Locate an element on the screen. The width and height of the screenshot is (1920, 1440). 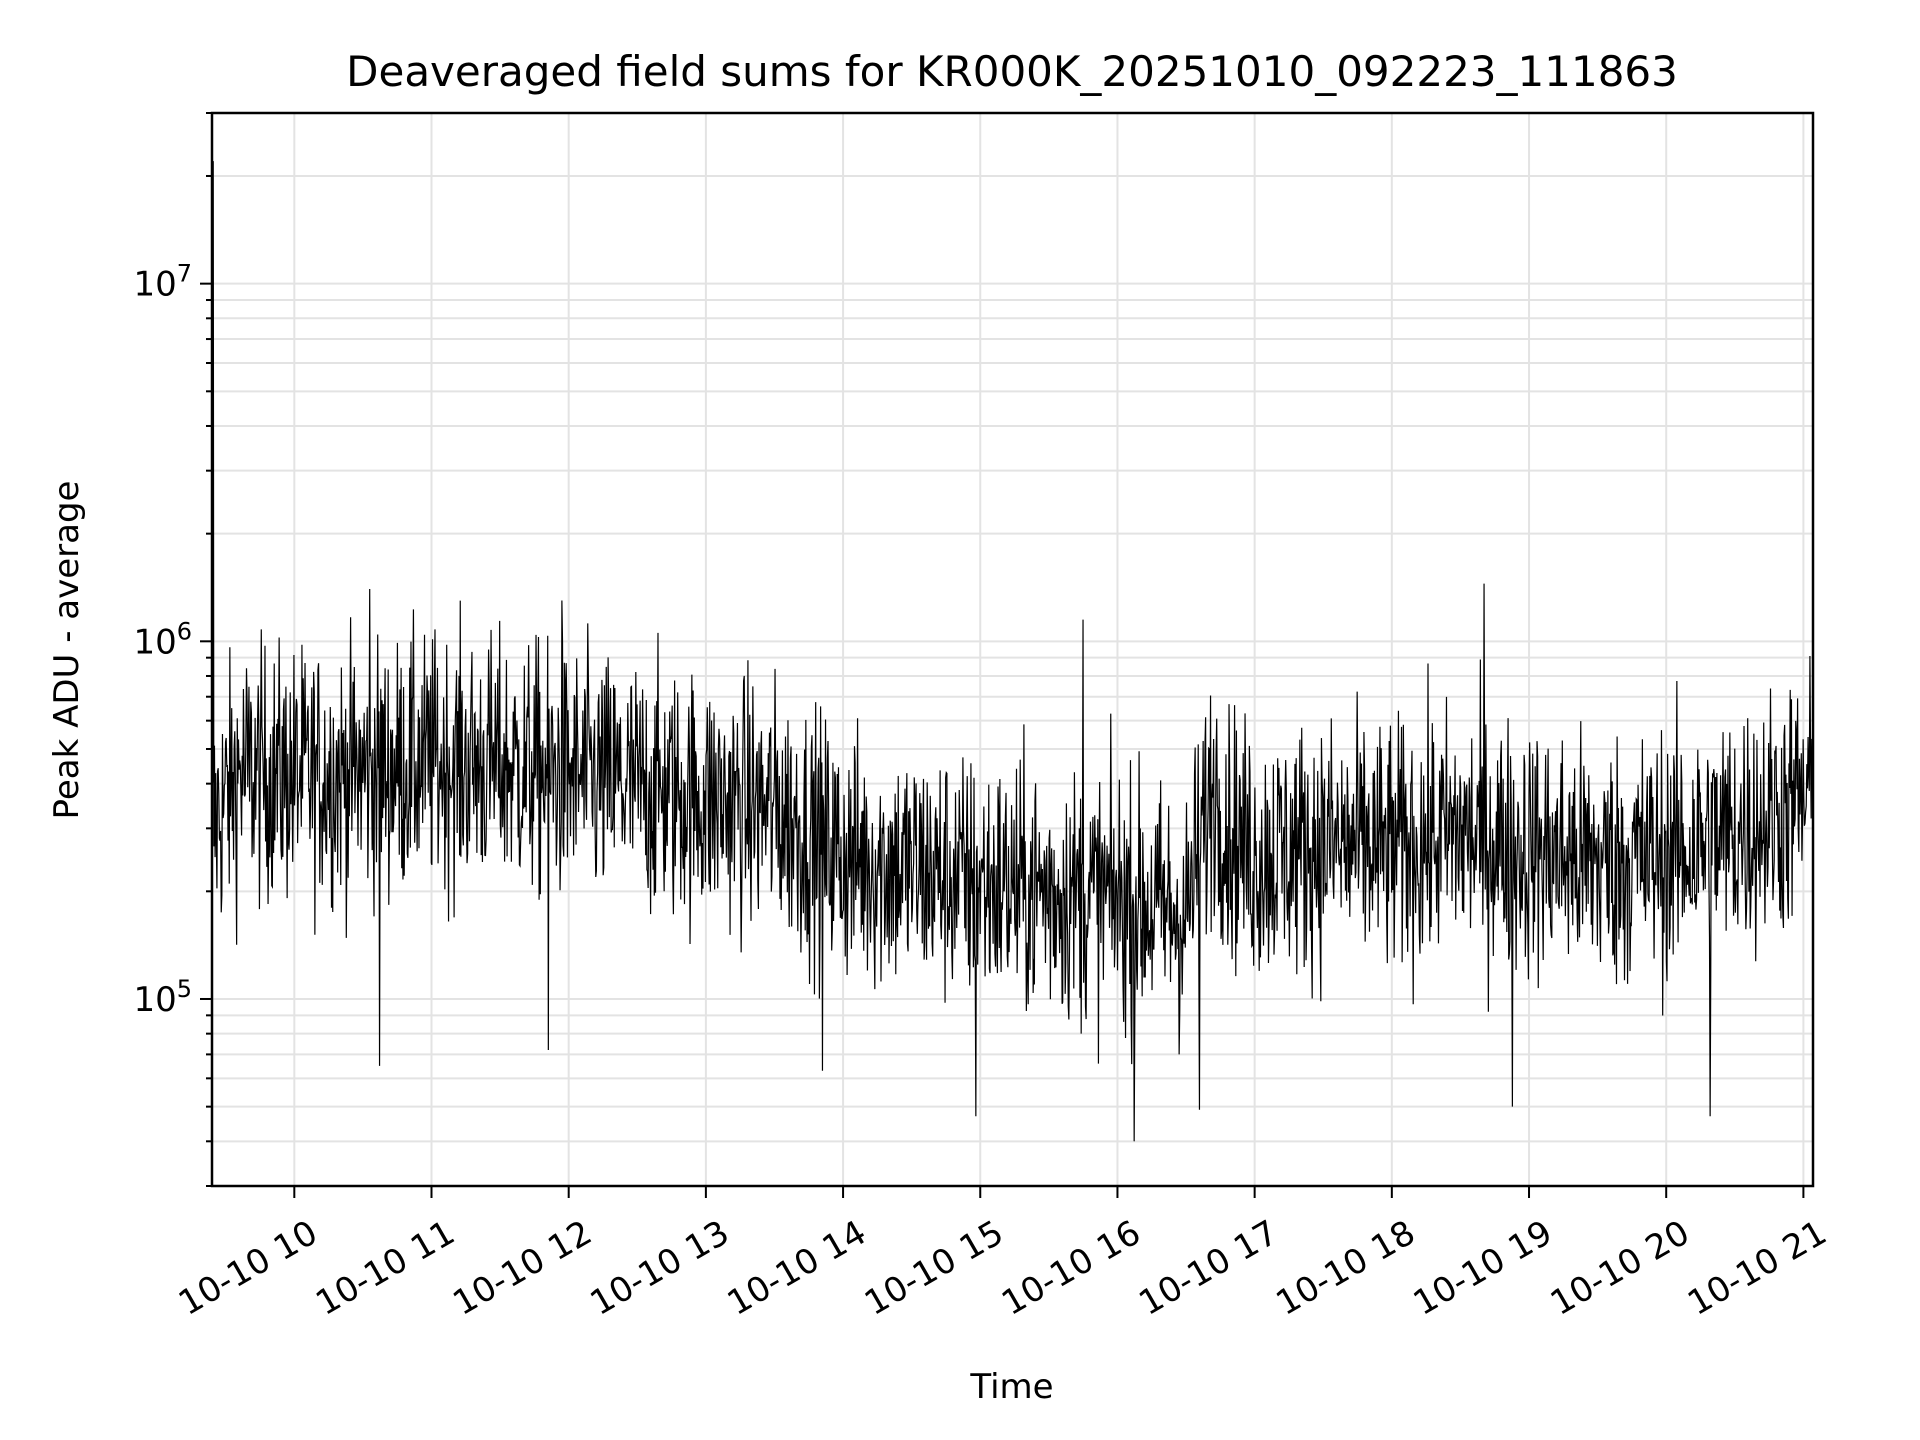
y-tick-label-1: 10⁶ is located at coordinates (162, 639).